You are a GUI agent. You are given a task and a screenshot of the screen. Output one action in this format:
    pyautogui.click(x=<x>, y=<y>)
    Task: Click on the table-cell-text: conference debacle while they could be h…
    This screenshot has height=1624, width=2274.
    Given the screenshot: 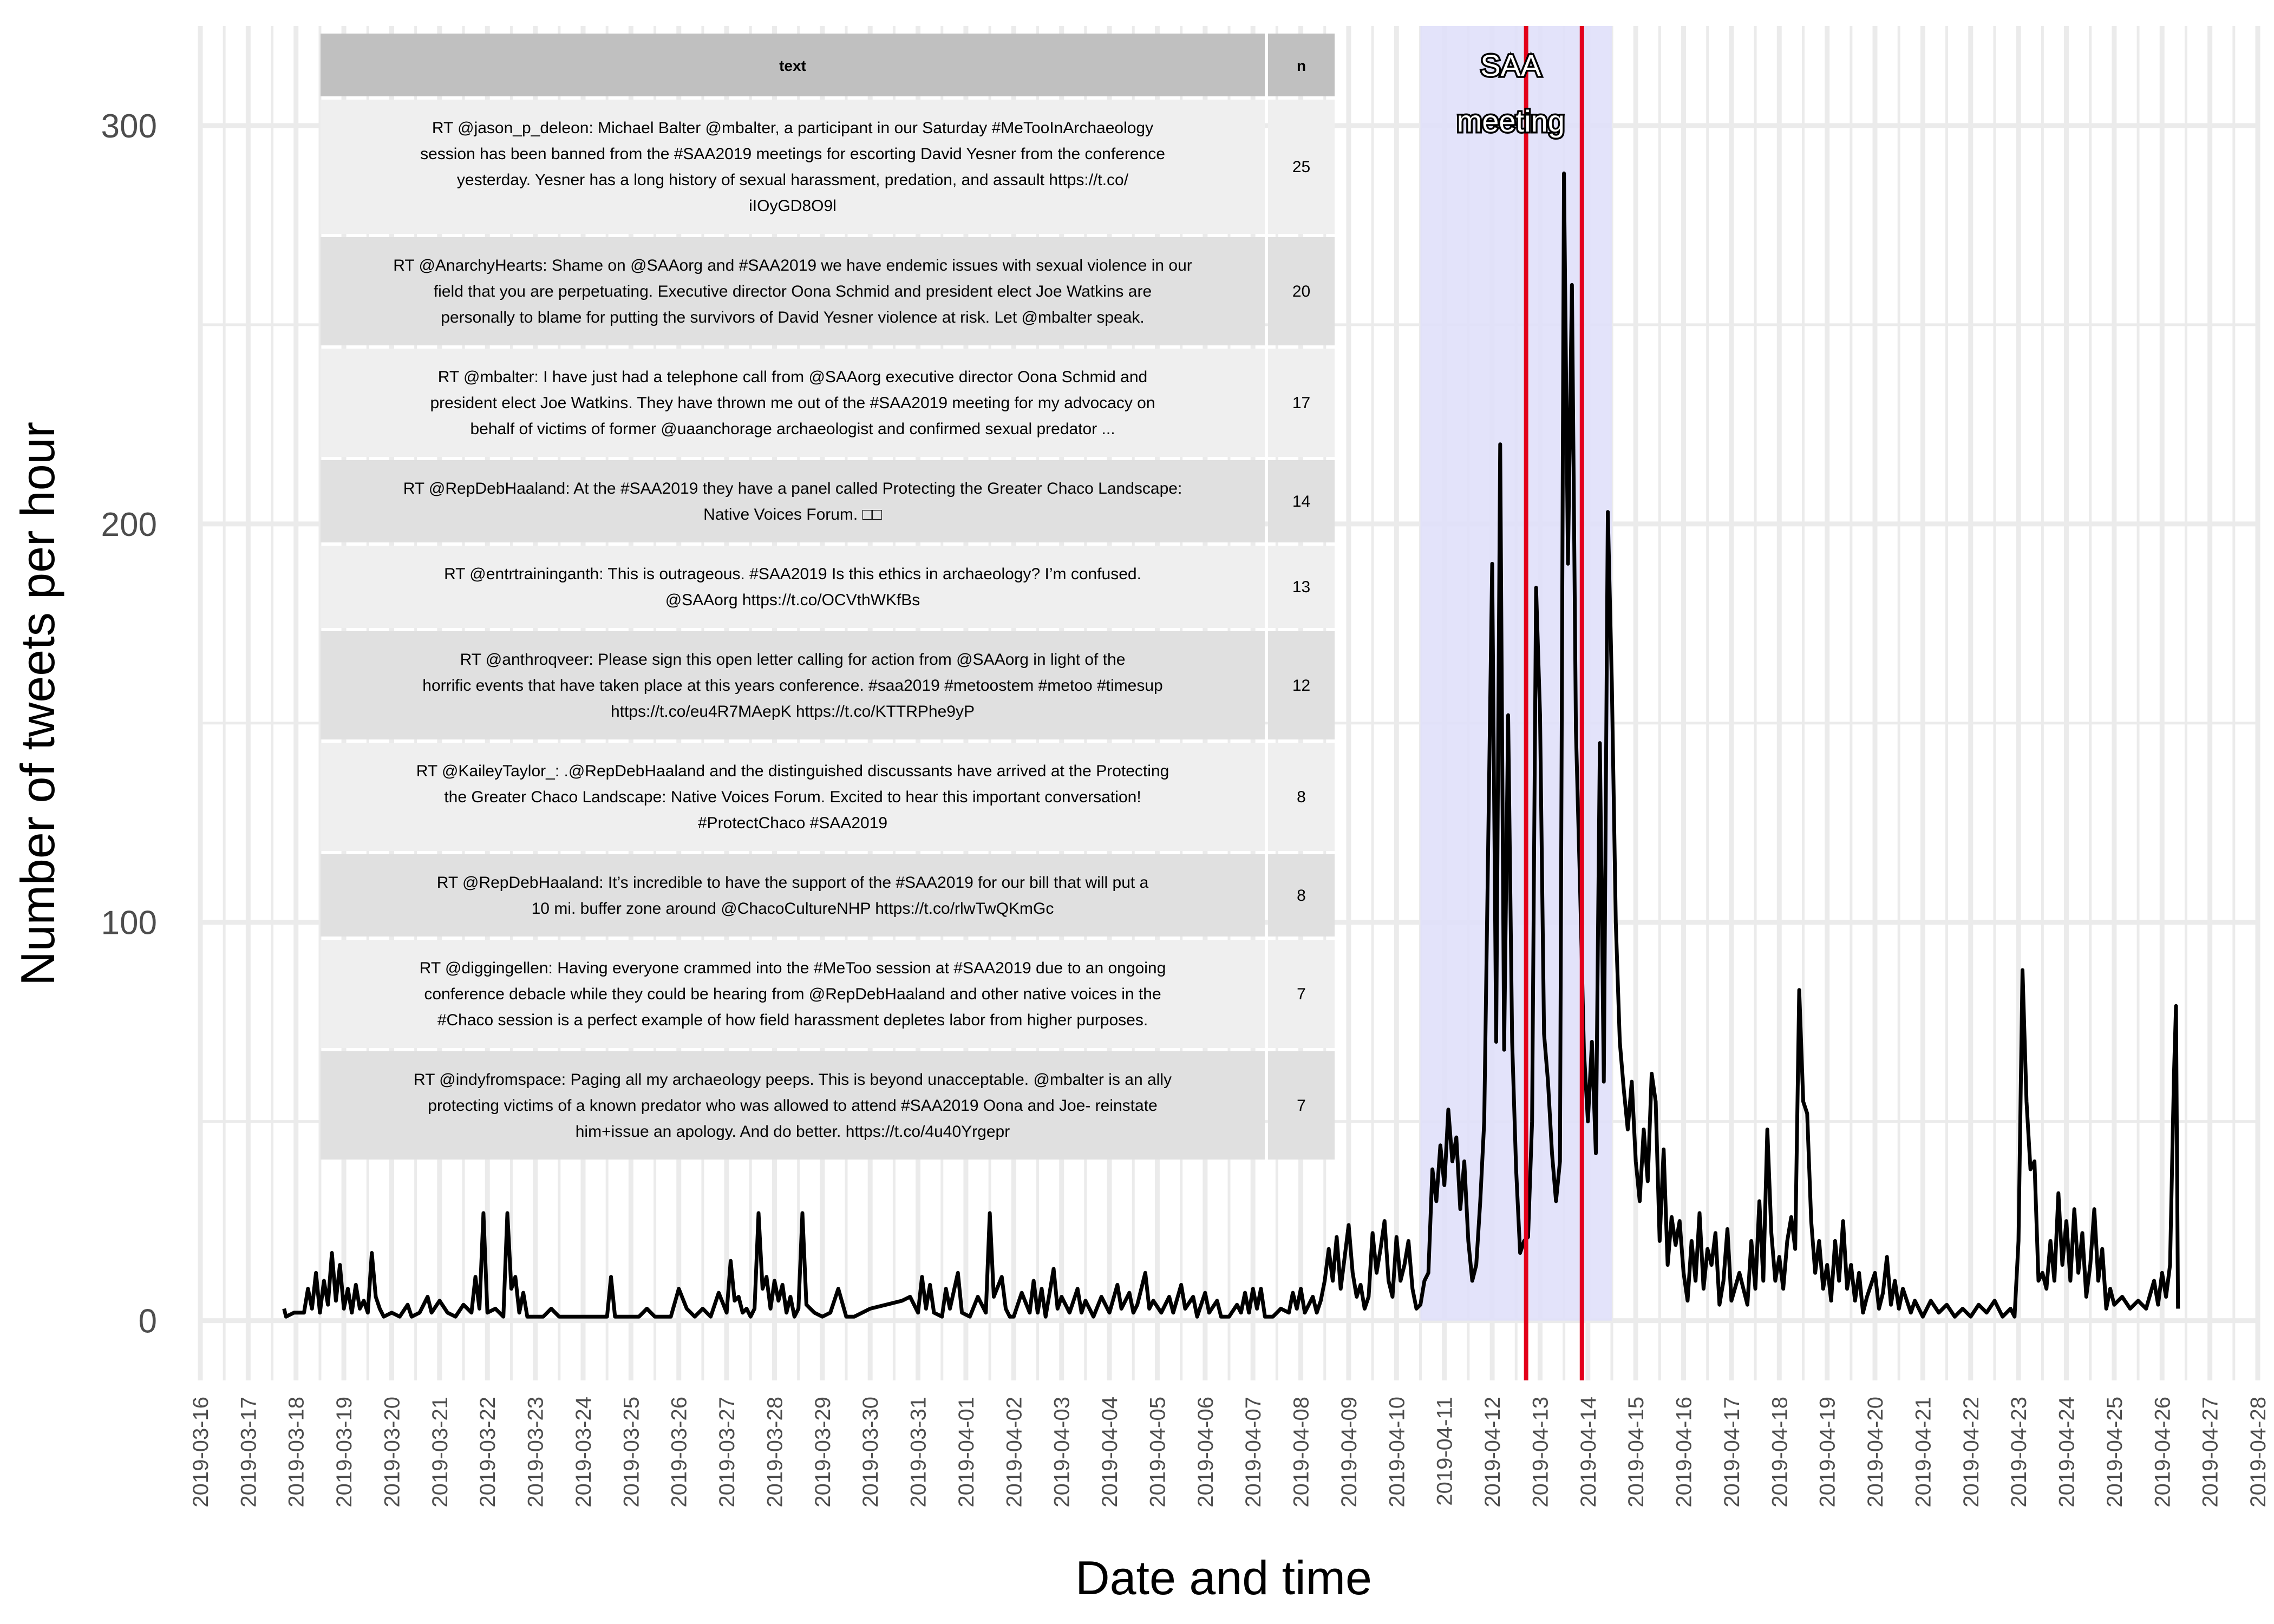 What is the action you would take?
    pyautogui.click(x=793, y=994)
    